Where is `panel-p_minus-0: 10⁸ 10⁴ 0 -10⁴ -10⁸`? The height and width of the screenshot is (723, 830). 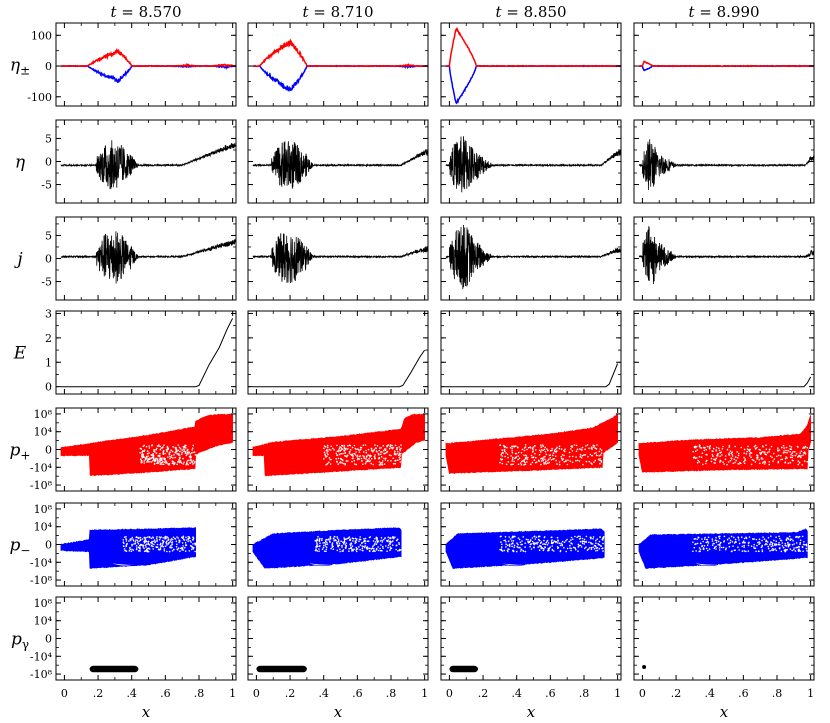
panel-p_minus-0: 10⁸ 10⁴ 0 -10⁴ -10⁸ is located at coordinates (133, 544).